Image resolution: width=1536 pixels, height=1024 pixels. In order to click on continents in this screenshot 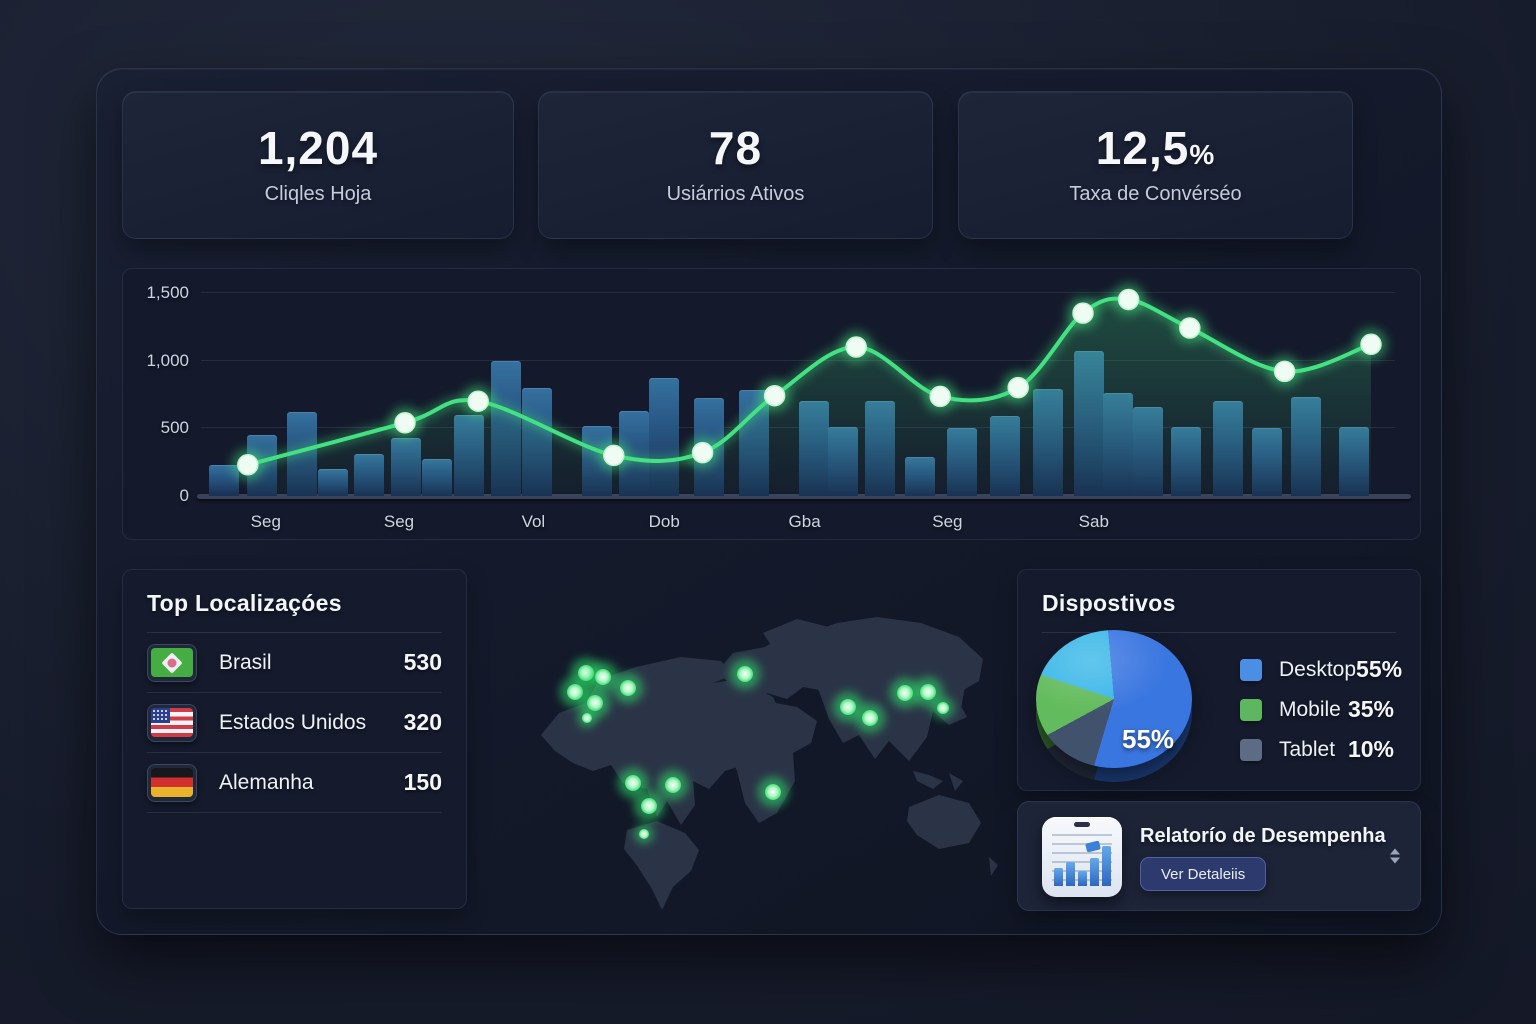, I will do `click(769, 763)`.